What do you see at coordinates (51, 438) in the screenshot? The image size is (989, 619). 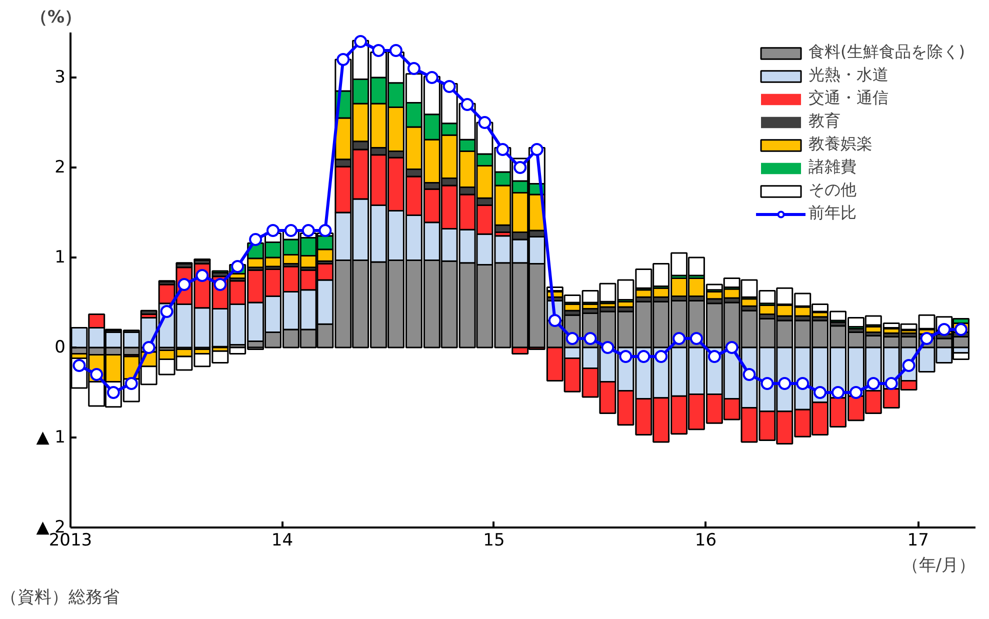 I see `y-tick-label: ▲ 1` at bounding box center [51, 438].